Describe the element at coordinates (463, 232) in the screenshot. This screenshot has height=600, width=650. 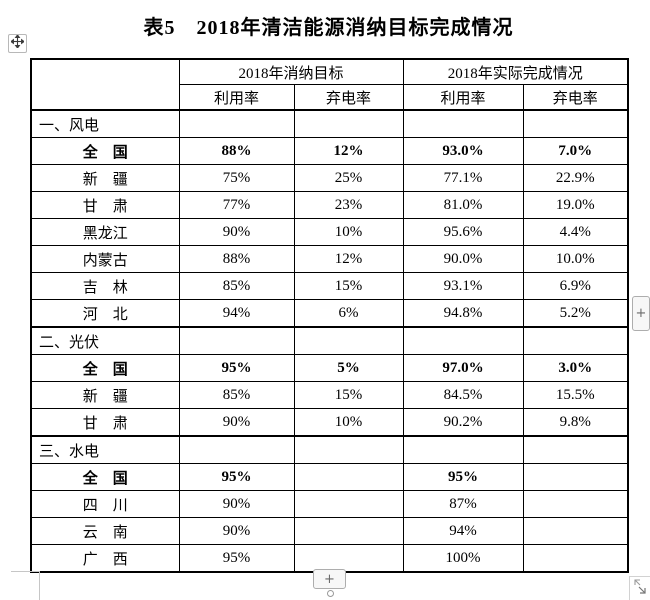
I see `value-cell: 95.6%` at that location.